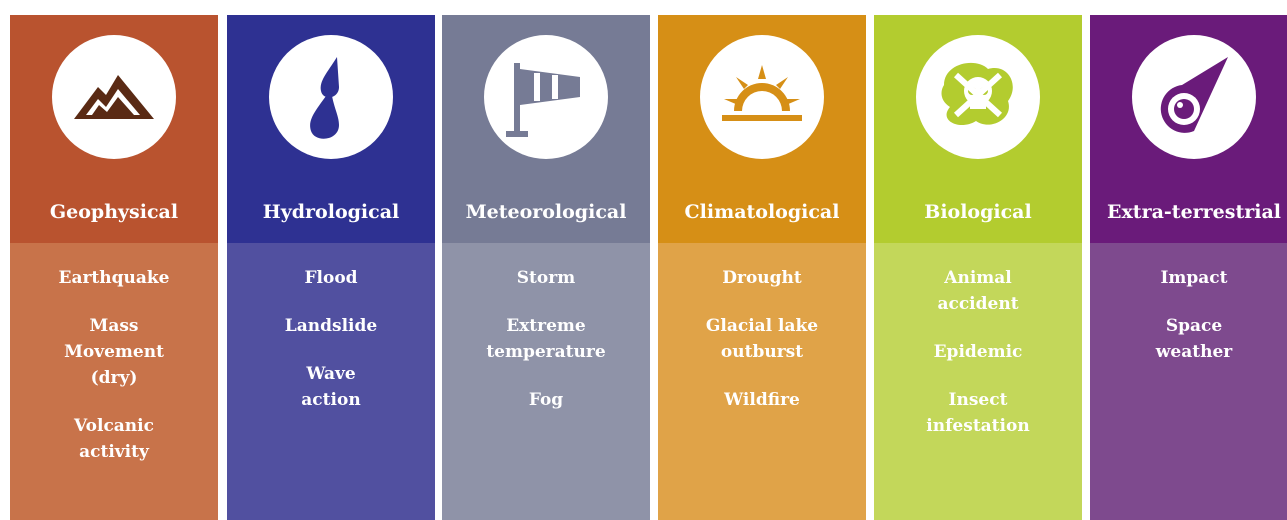 Image resolution: width=1287 pixels, height=520 pixels. I want to click on category-body: Storm Extreme temperature Fog, so click(546, 381).